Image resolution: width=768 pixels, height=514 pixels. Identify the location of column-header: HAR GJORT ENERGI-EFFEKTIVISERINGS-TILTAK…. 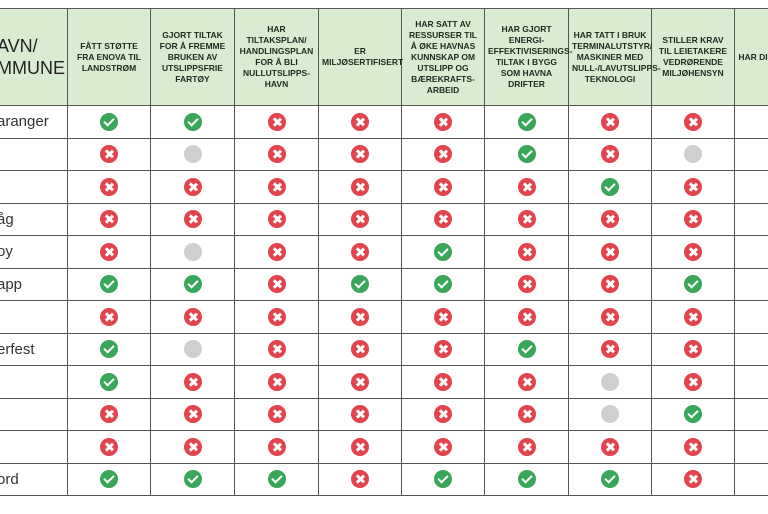
(528, 57).